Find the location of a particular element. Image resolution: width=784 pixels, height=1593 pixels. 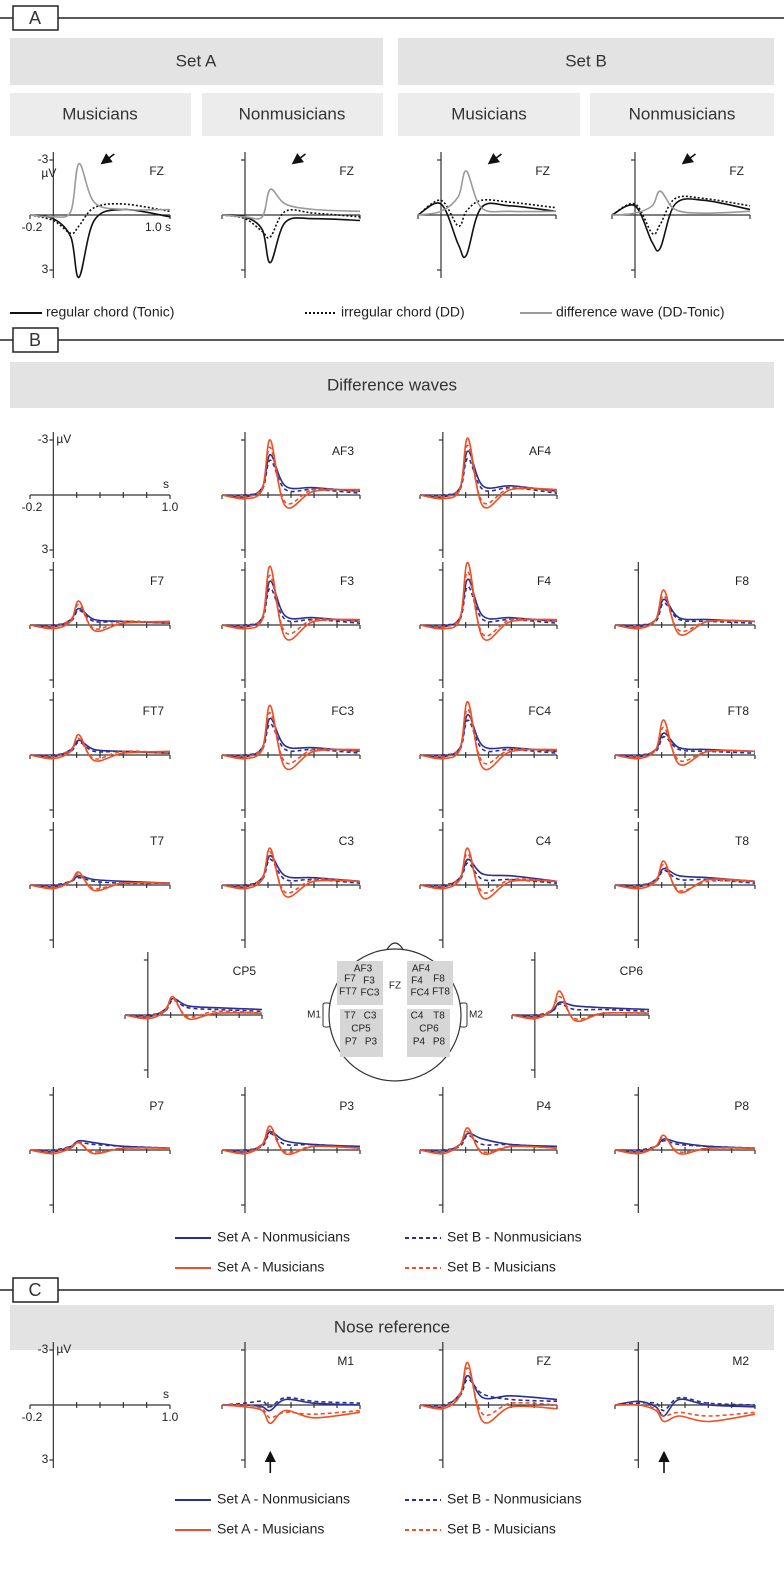

section-label: A is located at coordinates (35, 18).